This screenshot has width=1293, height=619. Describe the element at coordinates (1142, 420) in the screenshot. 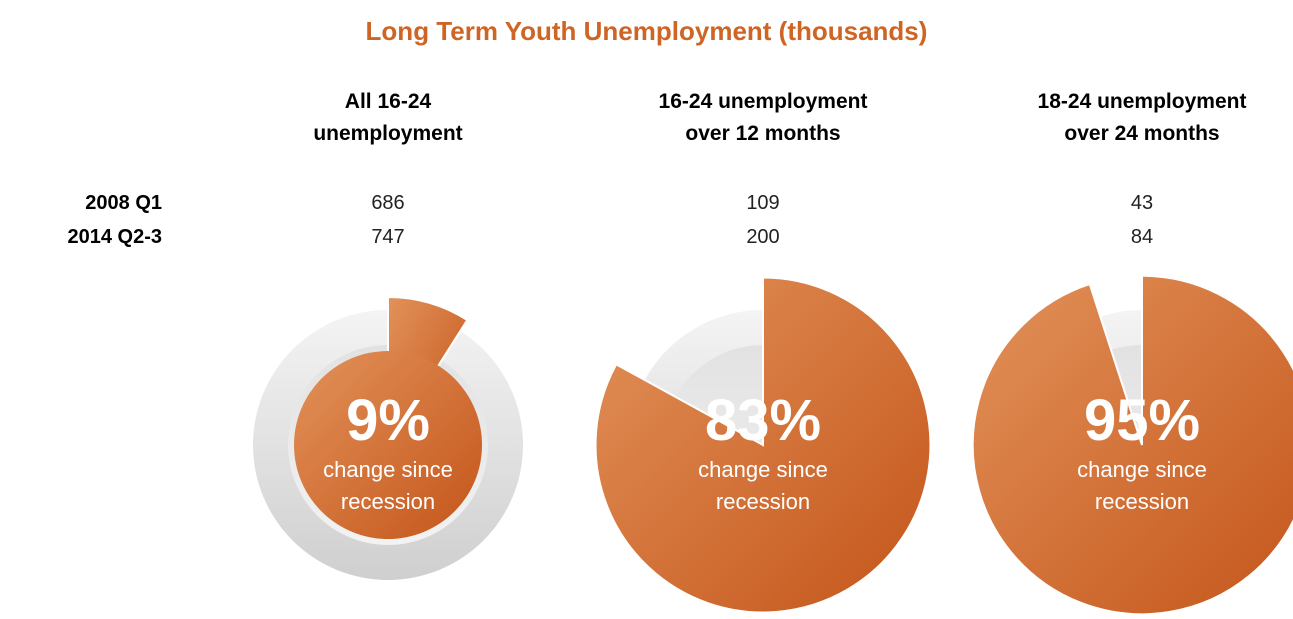

I see `change-percent-label: 95%` at that location.